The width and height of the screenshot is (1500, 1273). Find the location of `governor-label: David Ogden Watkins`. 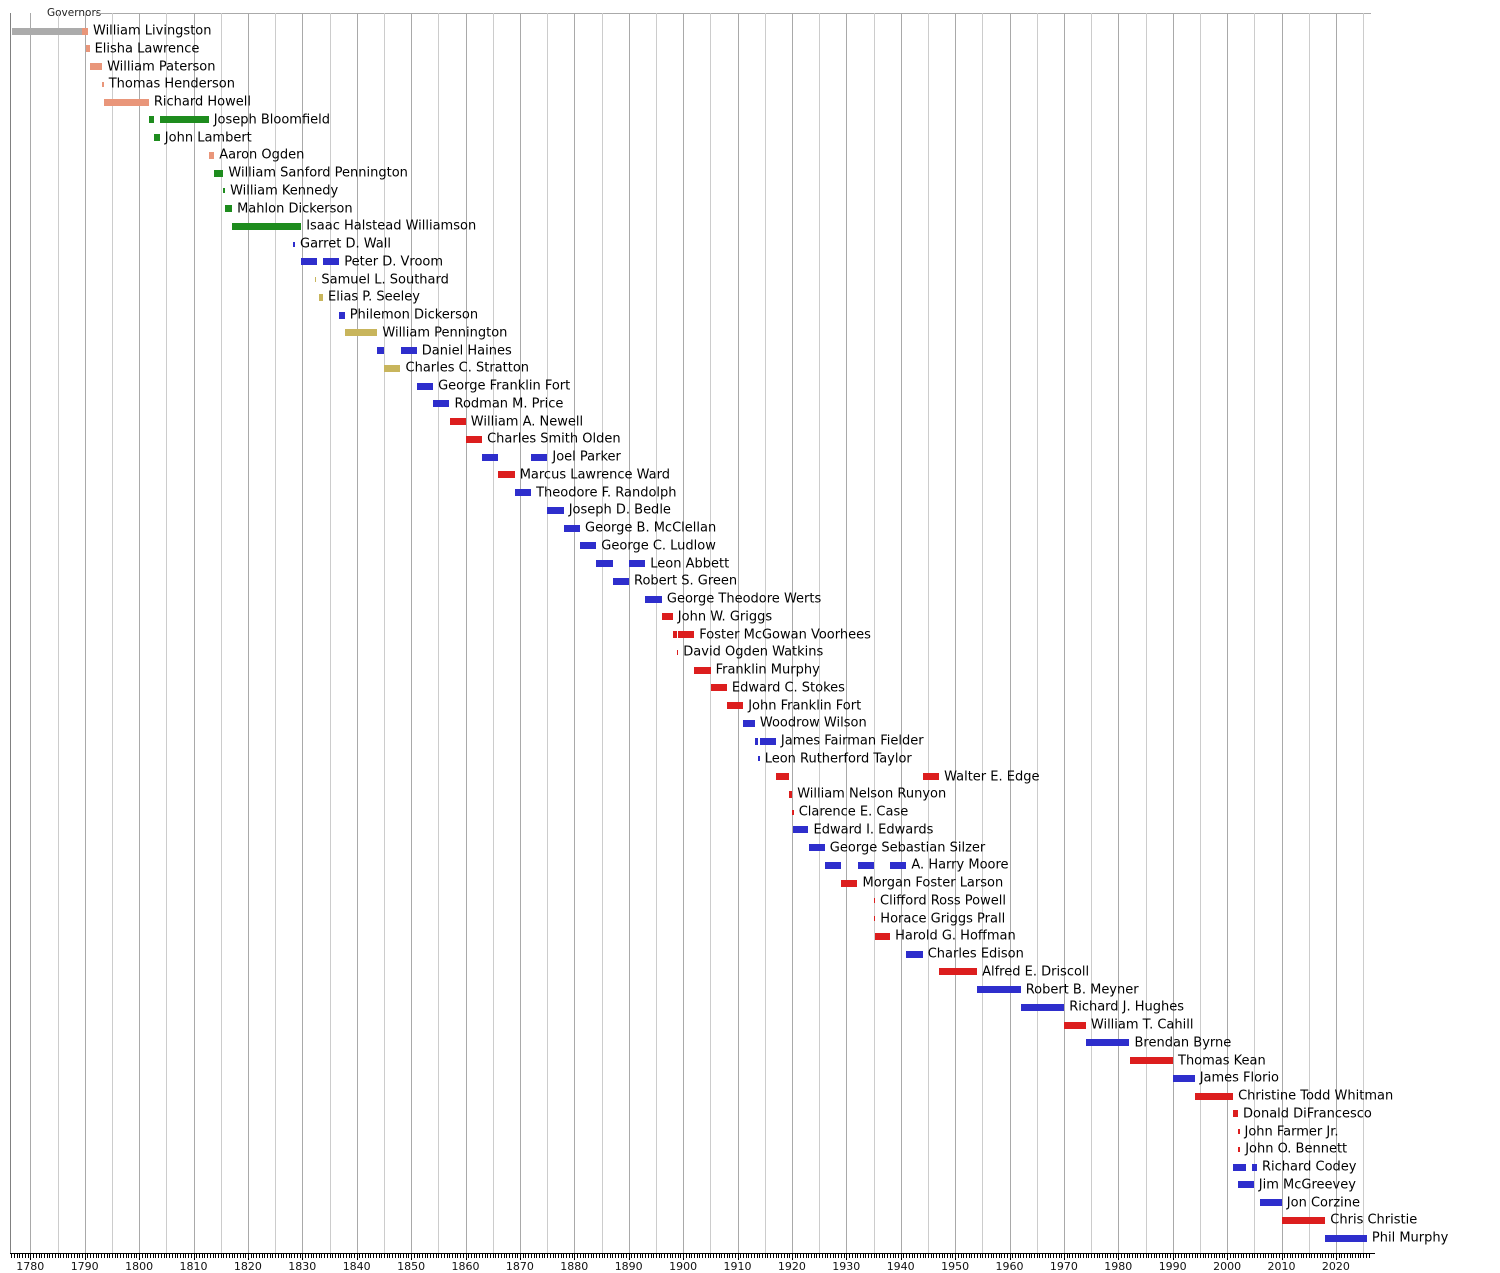

governor-label: David Ogden Watkins is located at coordinates (753, 652).